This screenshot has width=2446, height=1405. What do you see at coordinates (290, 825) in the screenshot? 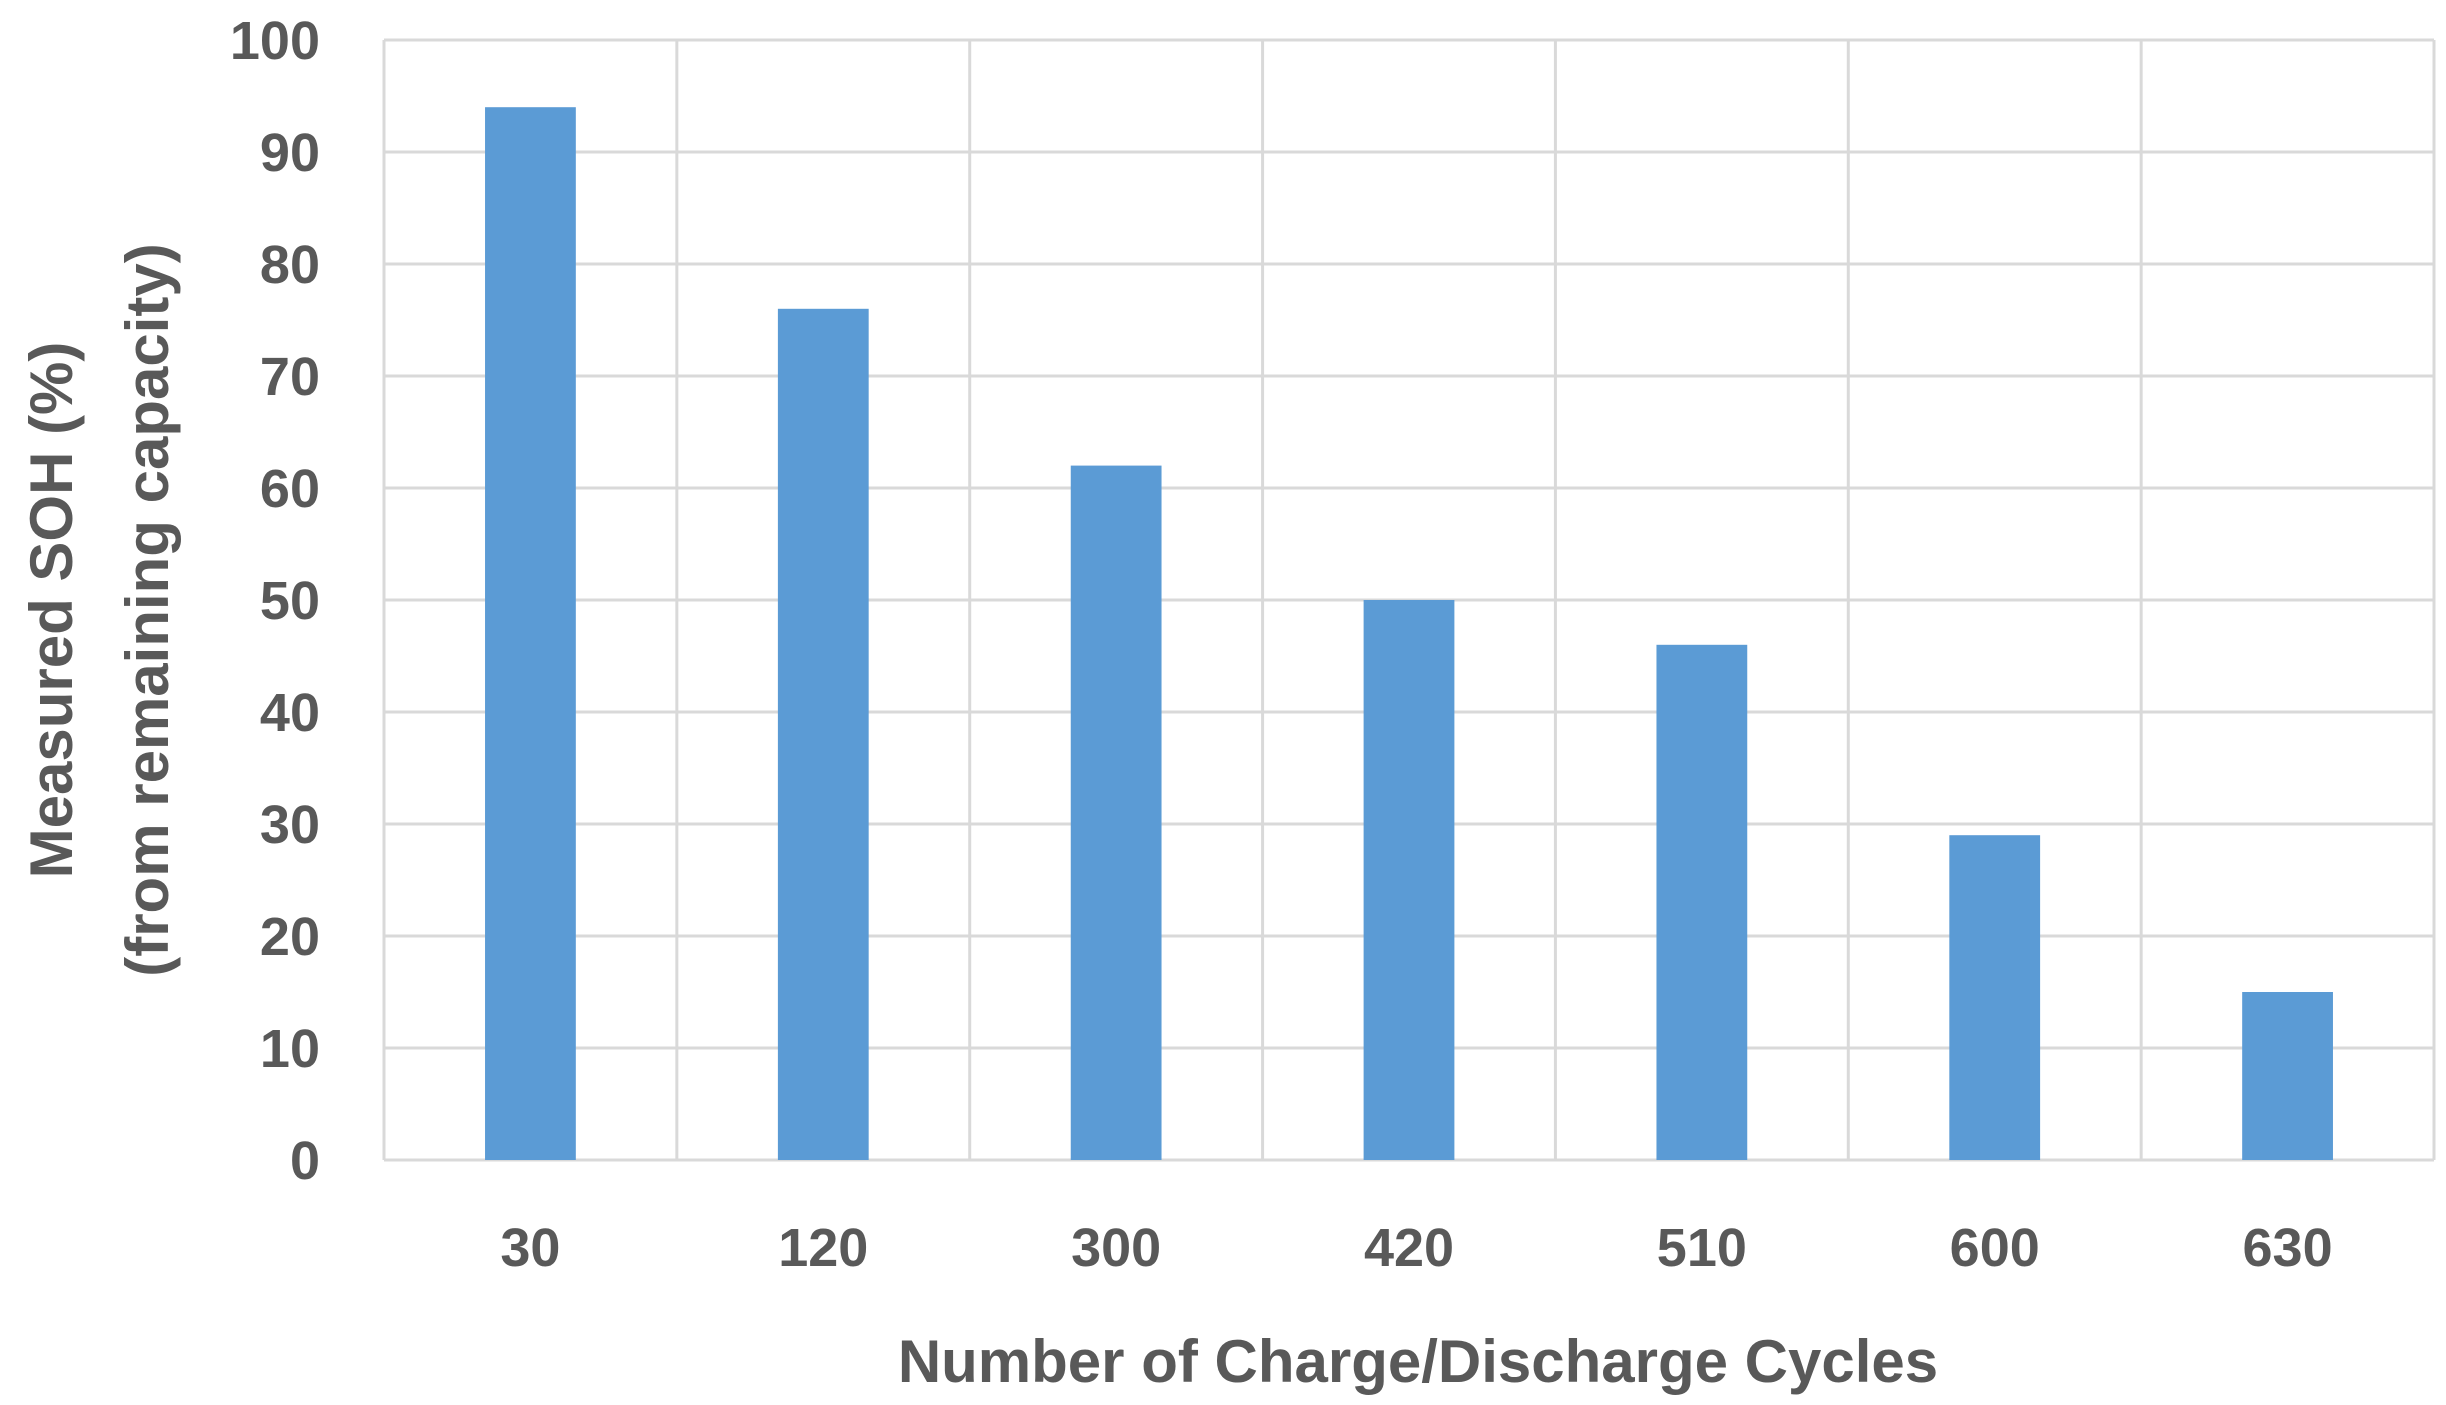
I see `y-tick-label: 30` at bounding box center [290, 825].